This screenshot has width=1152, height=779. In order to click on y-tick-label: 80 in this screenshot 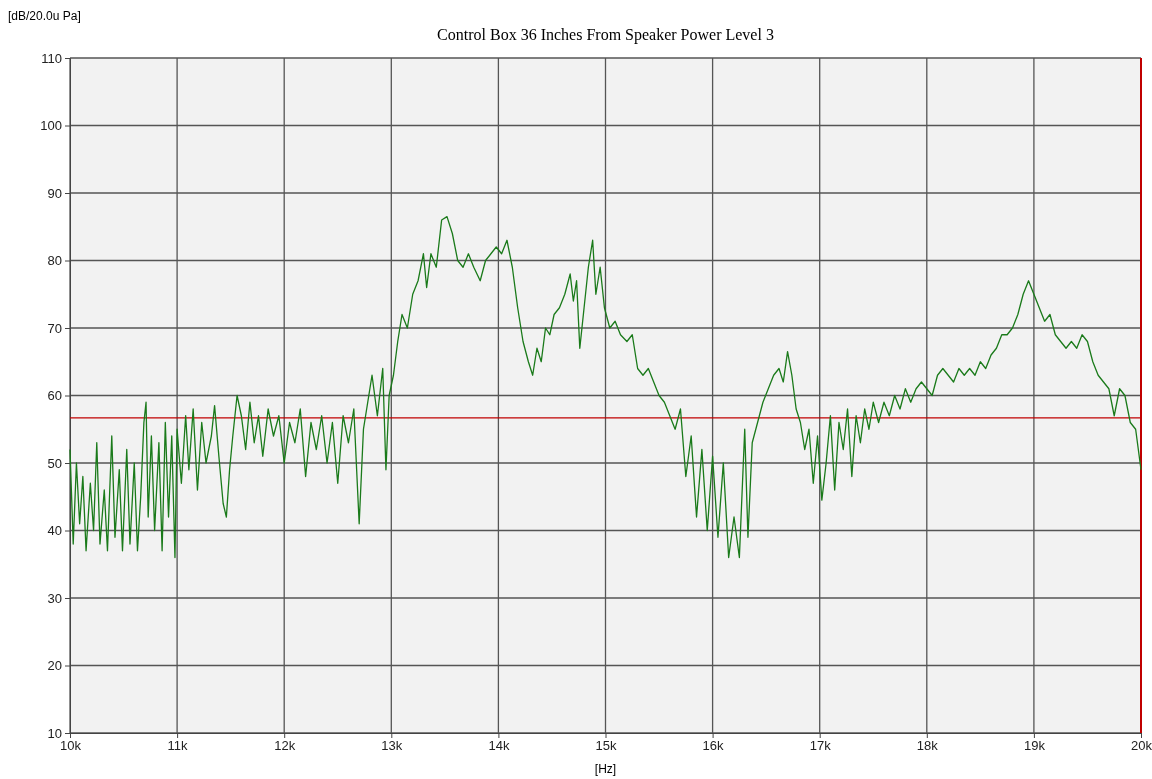, I will do `click(54, 261)`.